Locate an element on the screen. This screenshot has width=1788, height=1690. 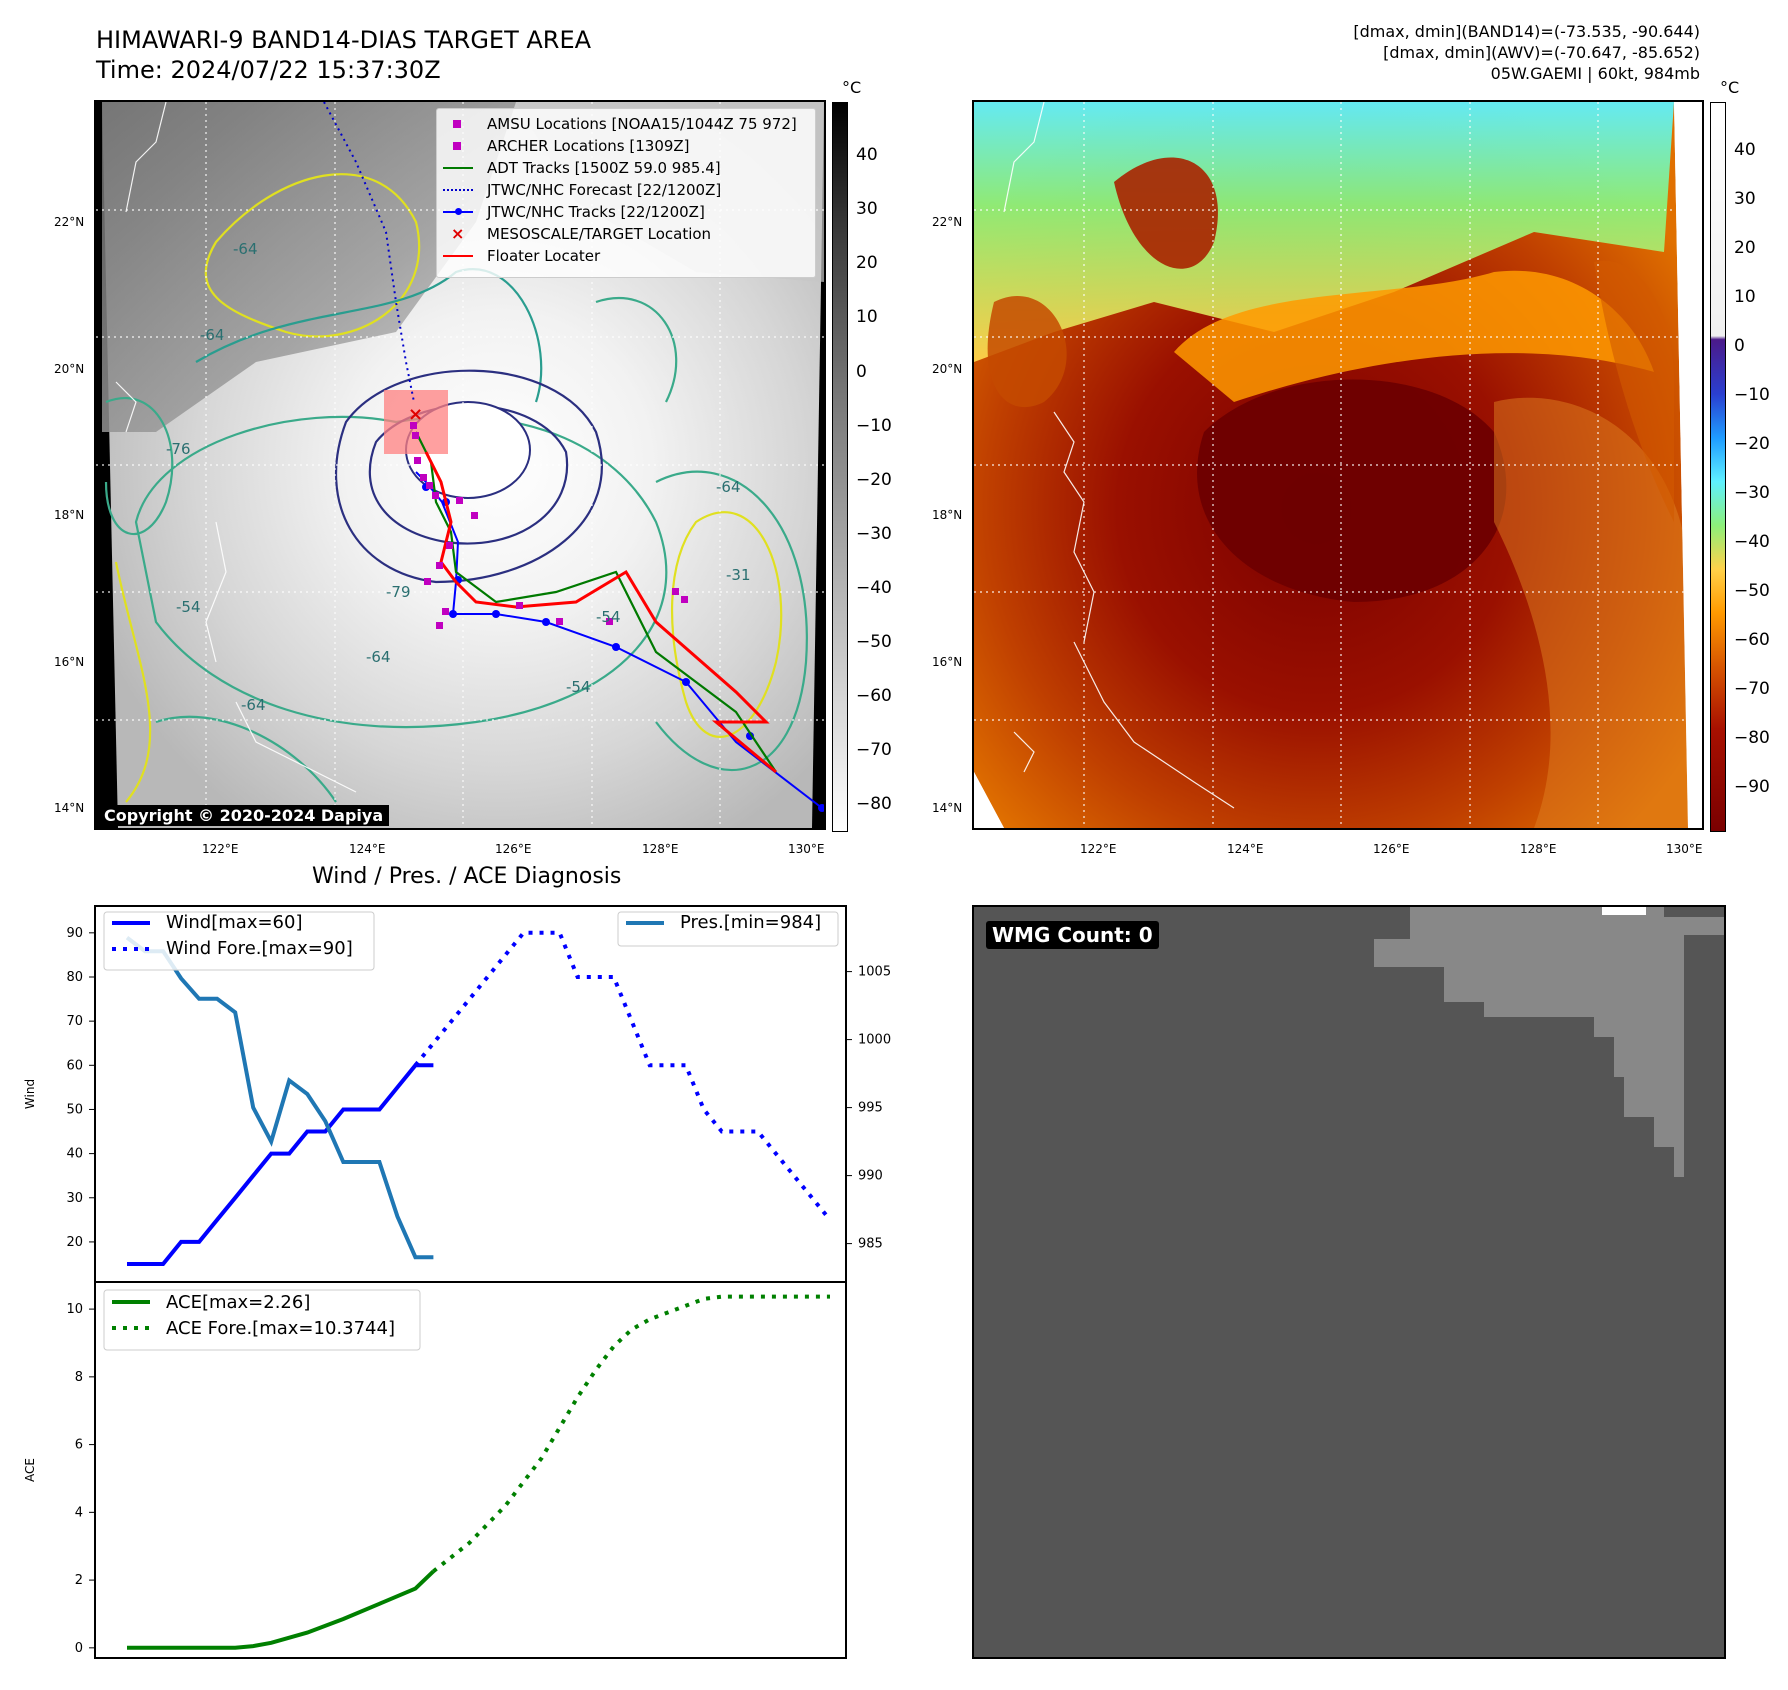
colorbar-tick: 30 is located at coordinates (1745, 199).